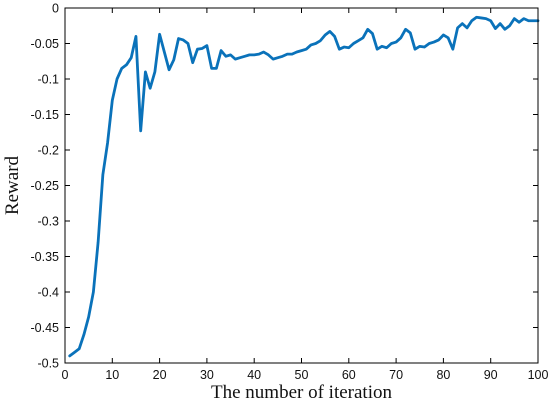 This screenshot has width=550, height=404. I want to click on x-tick-label: 50, so click(302, 375).